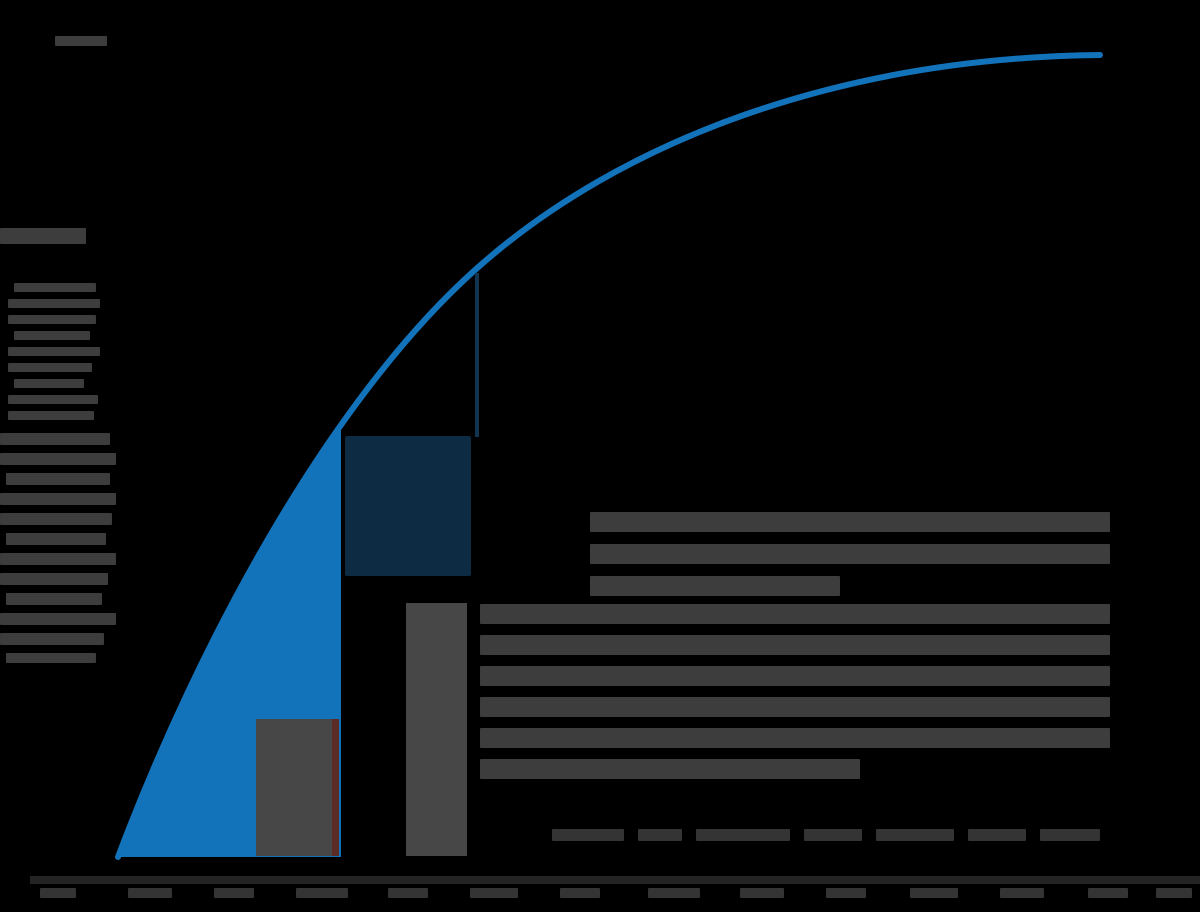 This screenshot has width=1200, height=912. I want to click on y-axis-tick-label-top, so click(81, 41).